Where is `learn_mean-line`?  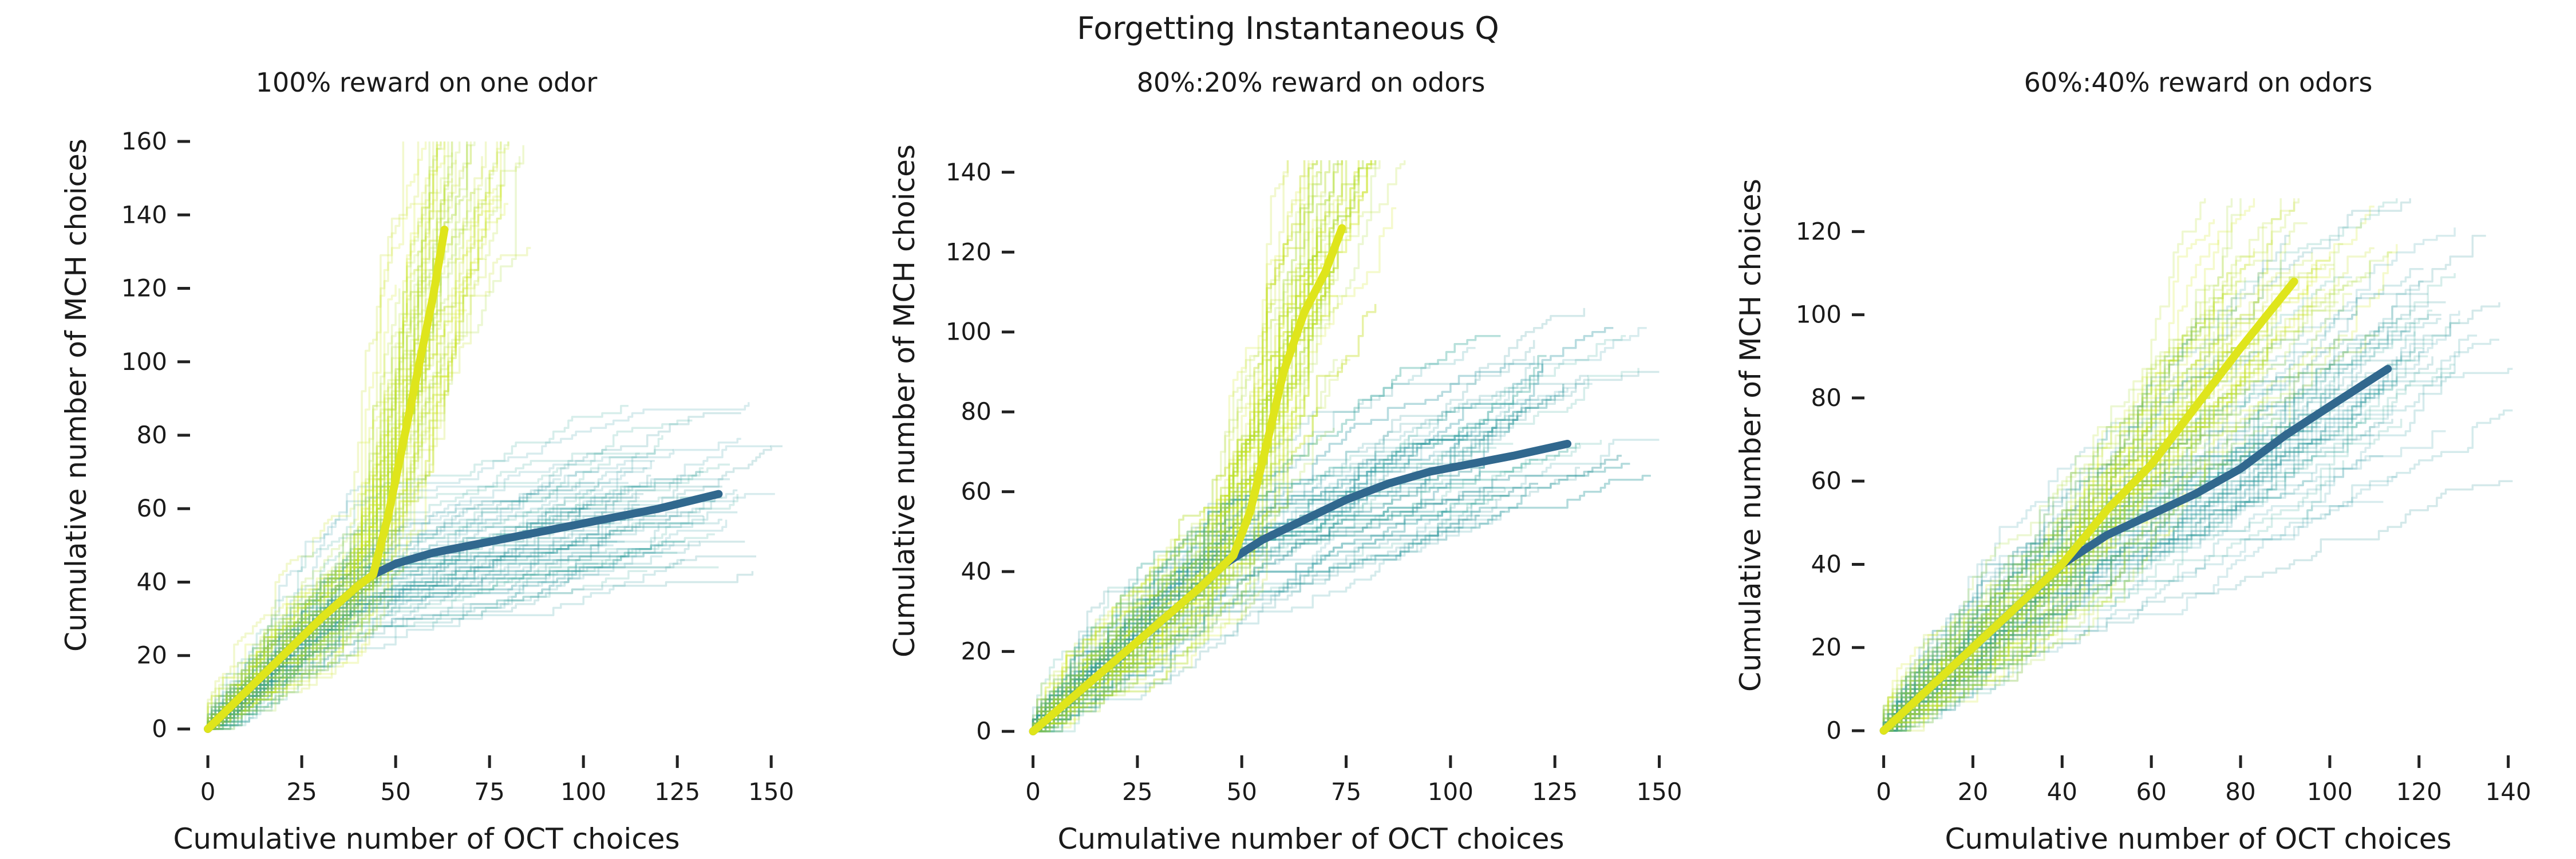 learn_mean-line is located at coordinates (1187, 480).